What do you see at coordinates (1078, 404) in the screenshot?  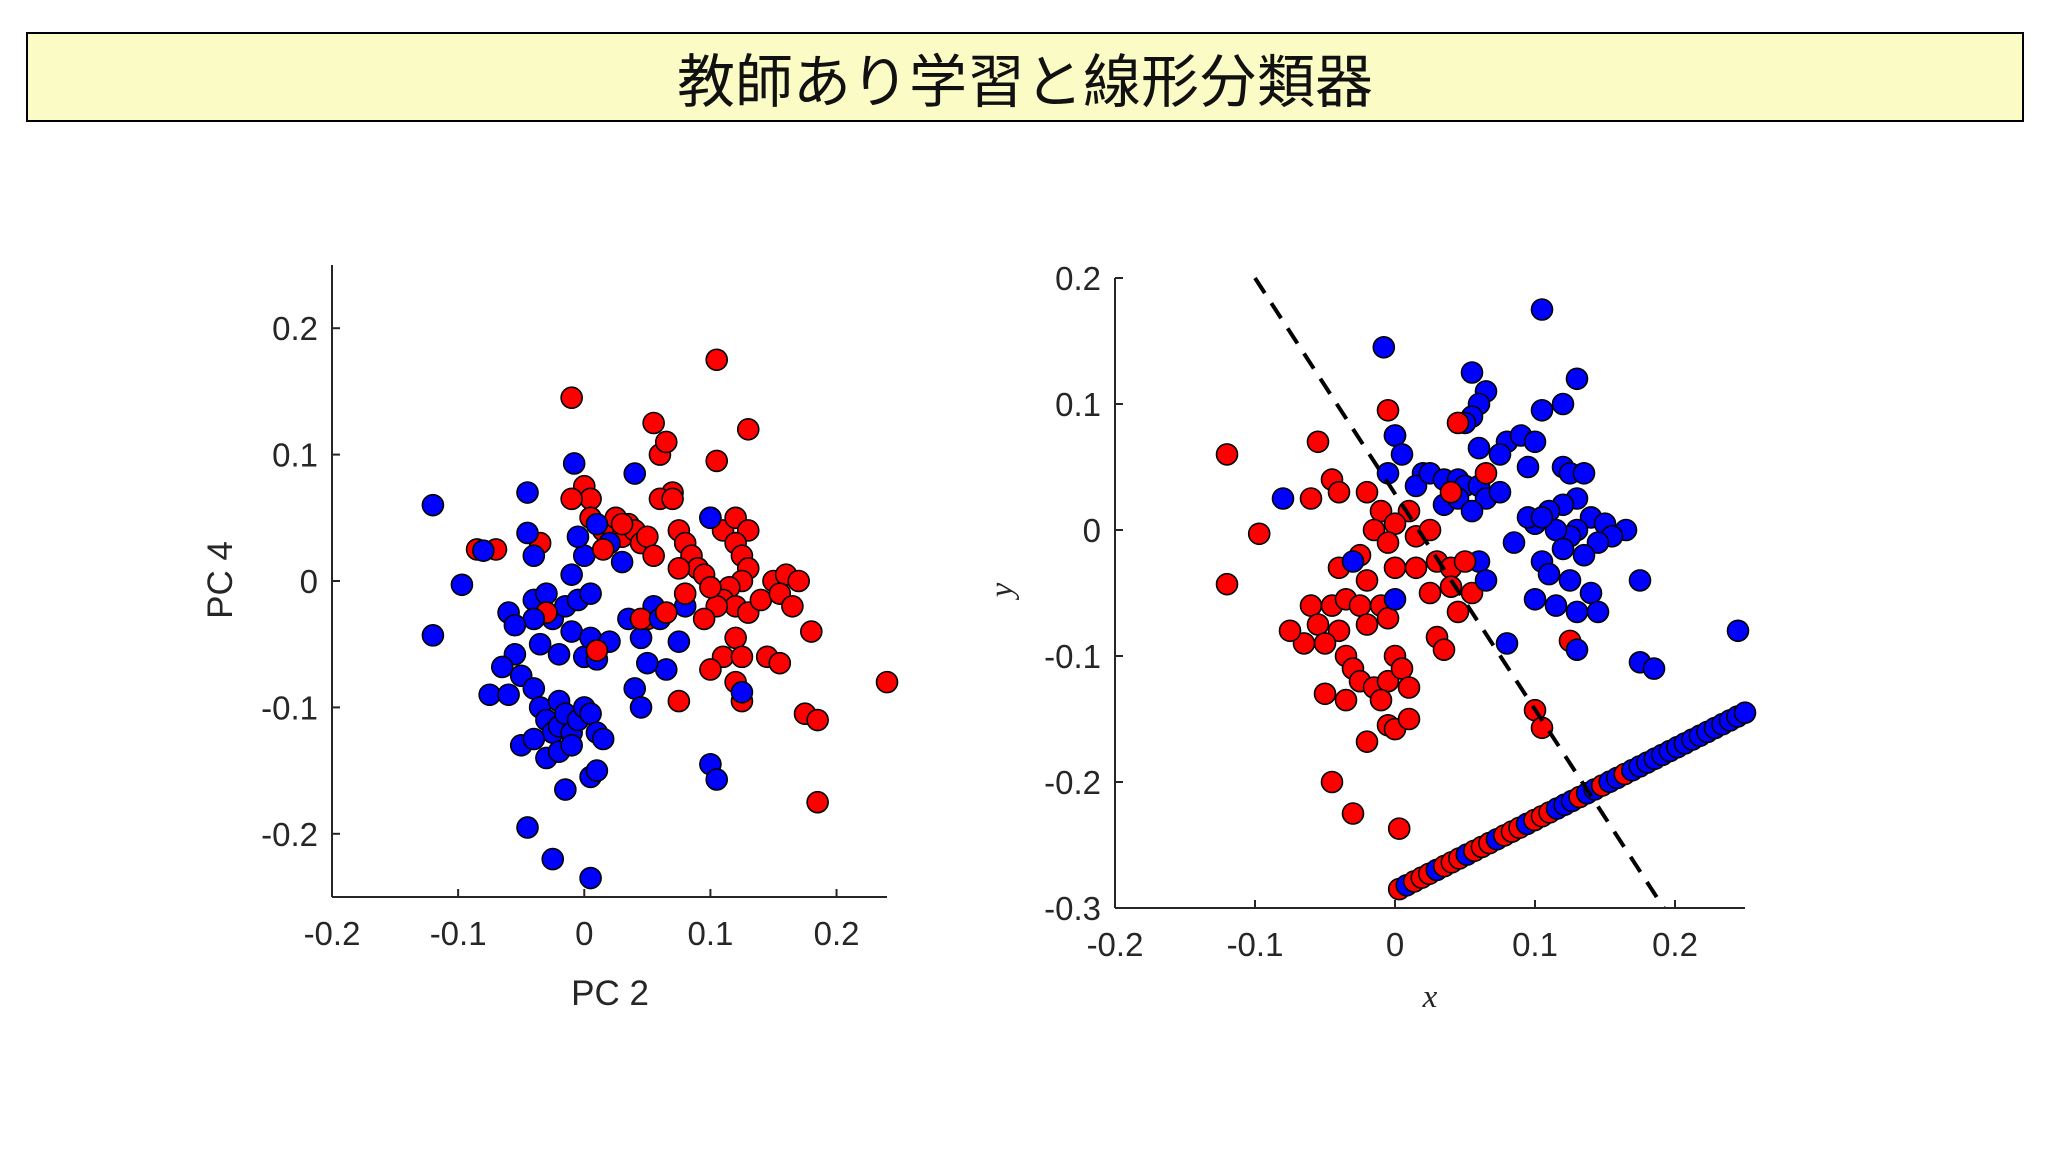 I see `y-tick-label: 0.1` at bounding box center [1078, 404].